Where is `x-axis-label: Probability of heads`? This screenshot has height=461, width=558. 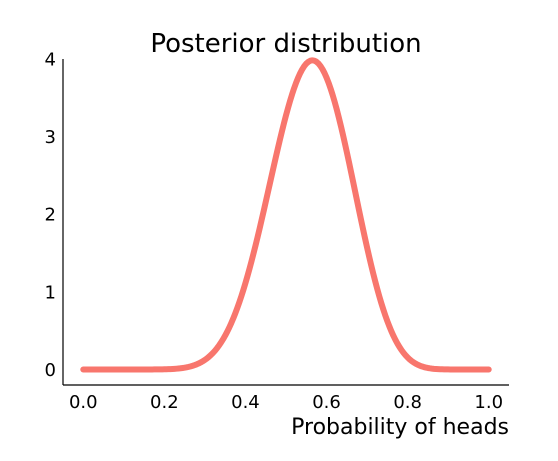
x-axis-label: Probability of heads is located at coordinates (400, 427).